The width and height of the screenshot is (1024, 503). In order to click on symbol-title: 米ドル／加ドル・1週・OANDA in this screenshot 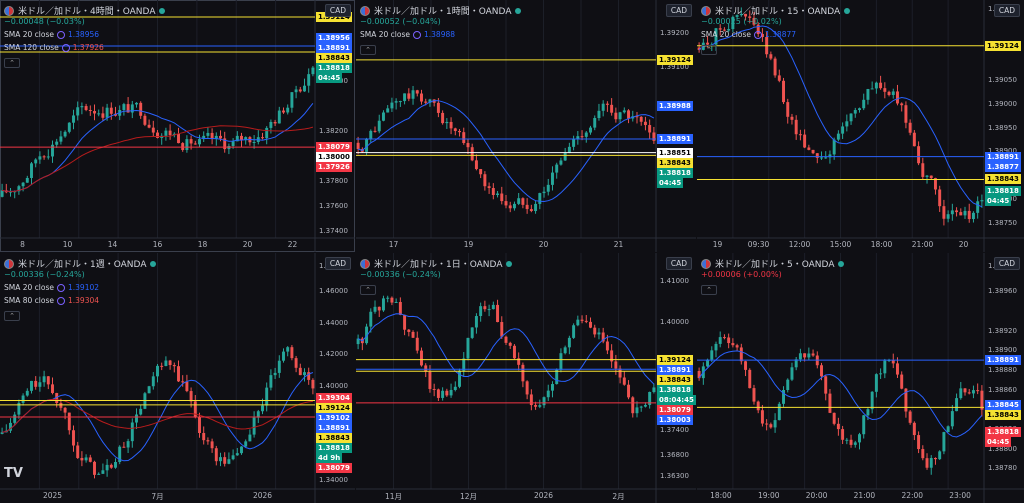, I will do `click(82, 265)`.